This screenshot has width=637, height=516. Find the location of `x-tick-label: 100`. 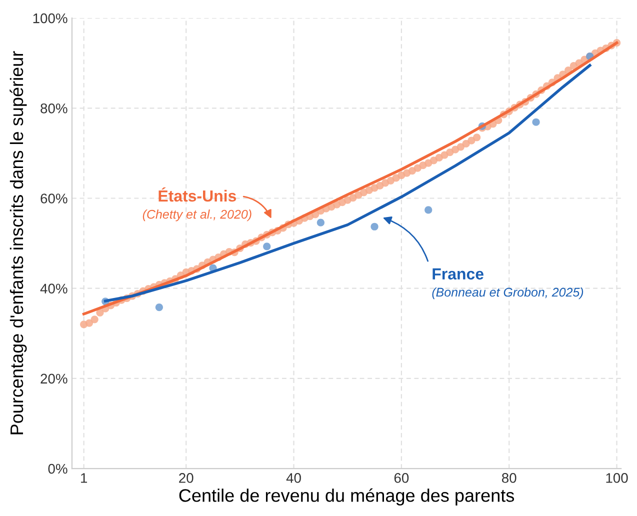

x-tick-label: 100 is located at coordinates (617, 478).